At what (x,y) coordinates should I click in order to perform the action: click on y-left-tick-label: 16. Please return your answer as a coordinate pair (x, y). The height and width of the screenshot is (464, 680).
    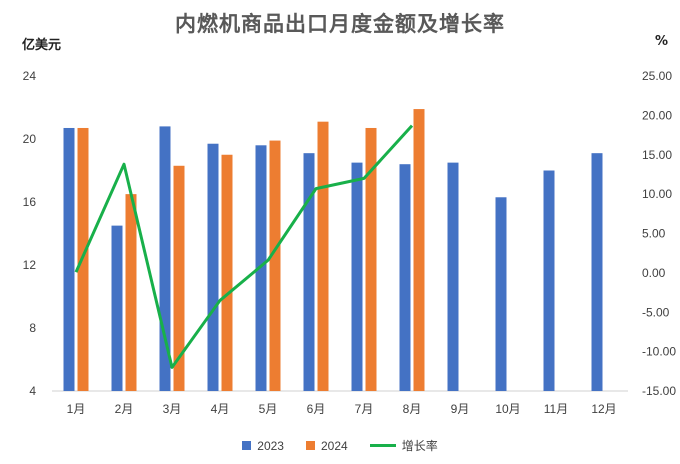
    Looking at the image, I should click on (30, 202).